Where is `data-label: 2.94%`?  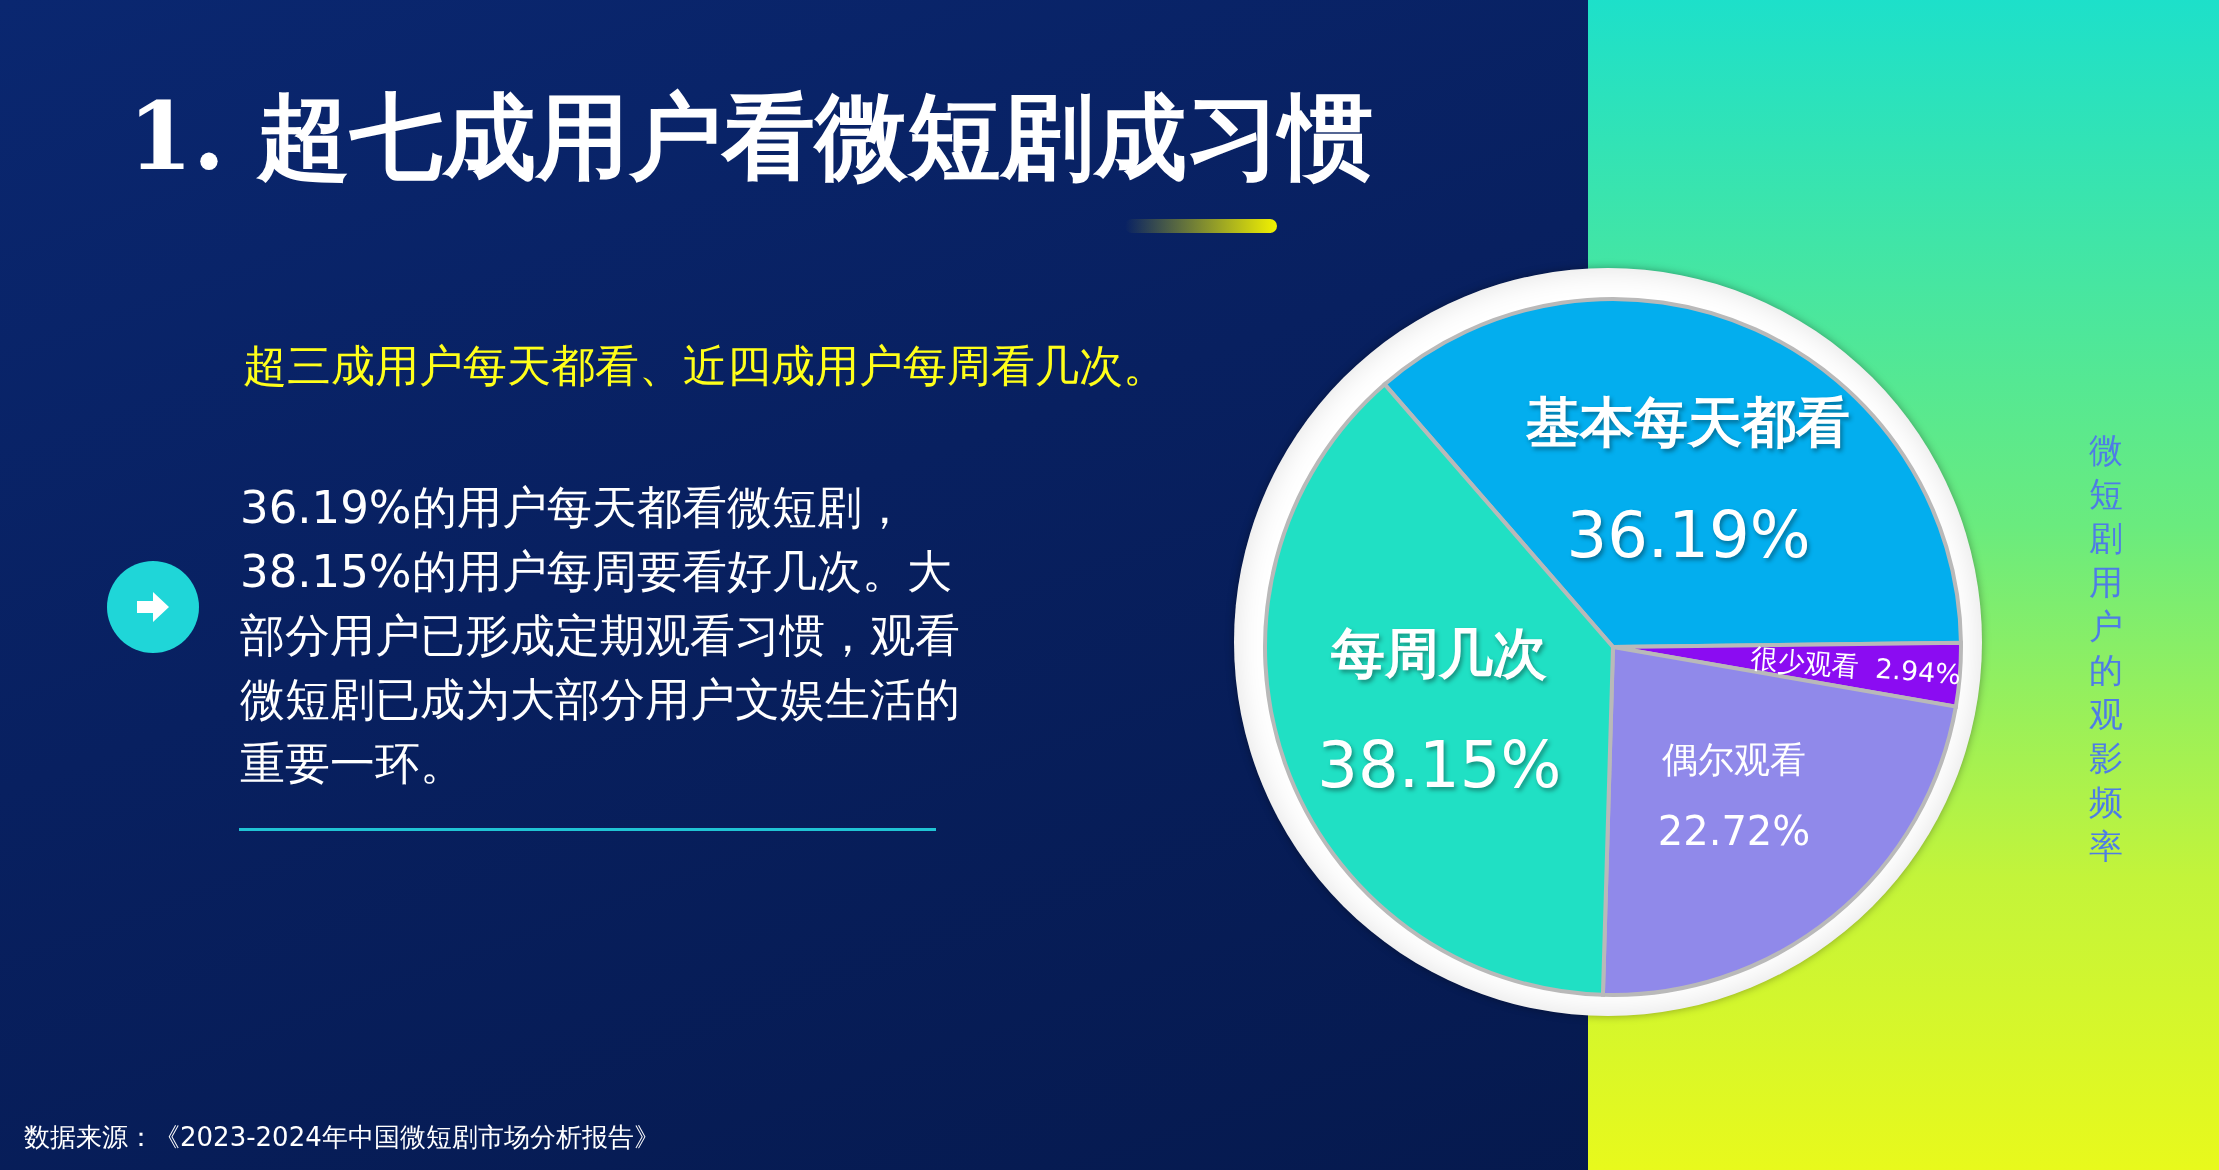 data-label: 2.94% is located at coordinates (1918, 671).